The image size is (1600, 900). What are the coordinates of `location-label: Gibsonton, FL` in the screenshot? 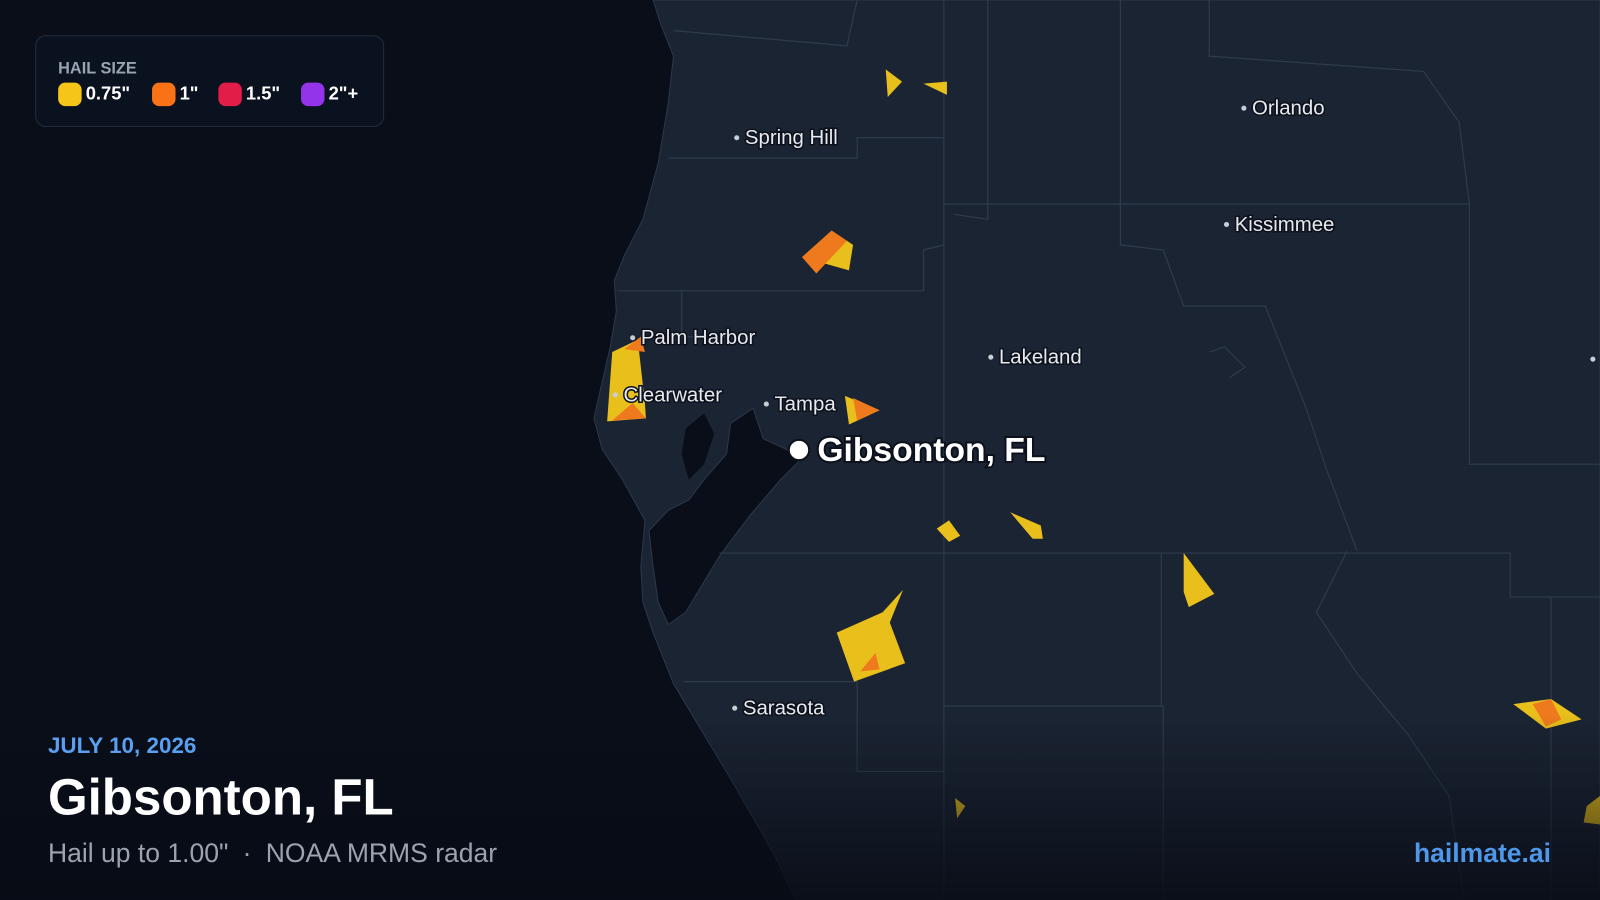 It's located at (931, 450).